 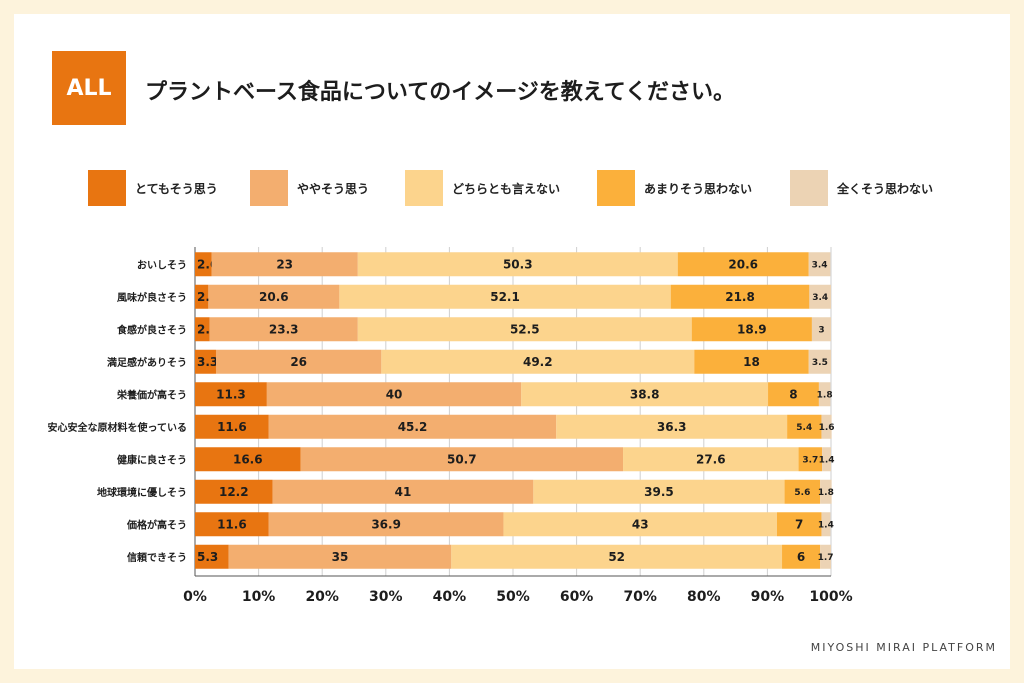 I want to click on data-label-0-1: 23, so click(x=284, y=264).